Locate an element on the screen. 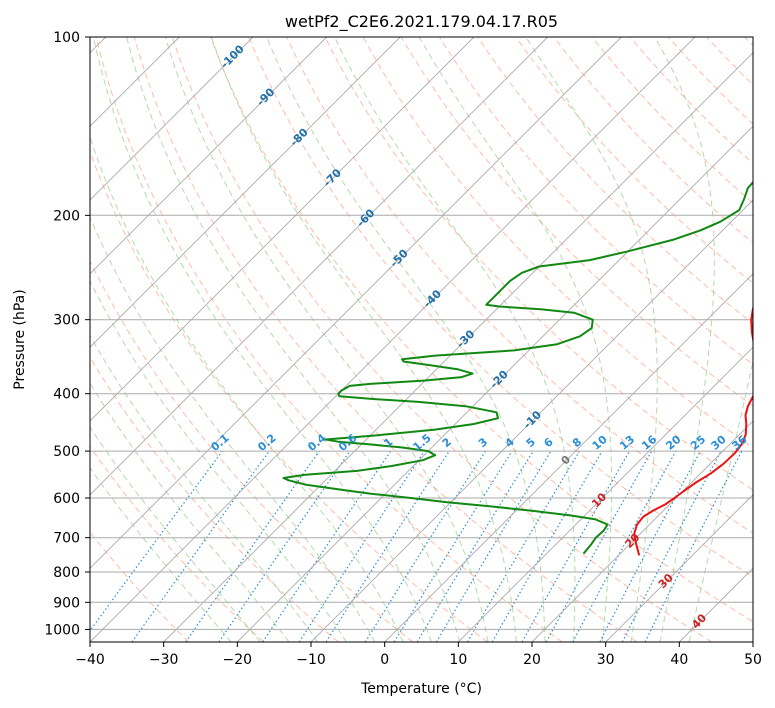  x-tick-label: 40 is located at coordinates (679, 660).